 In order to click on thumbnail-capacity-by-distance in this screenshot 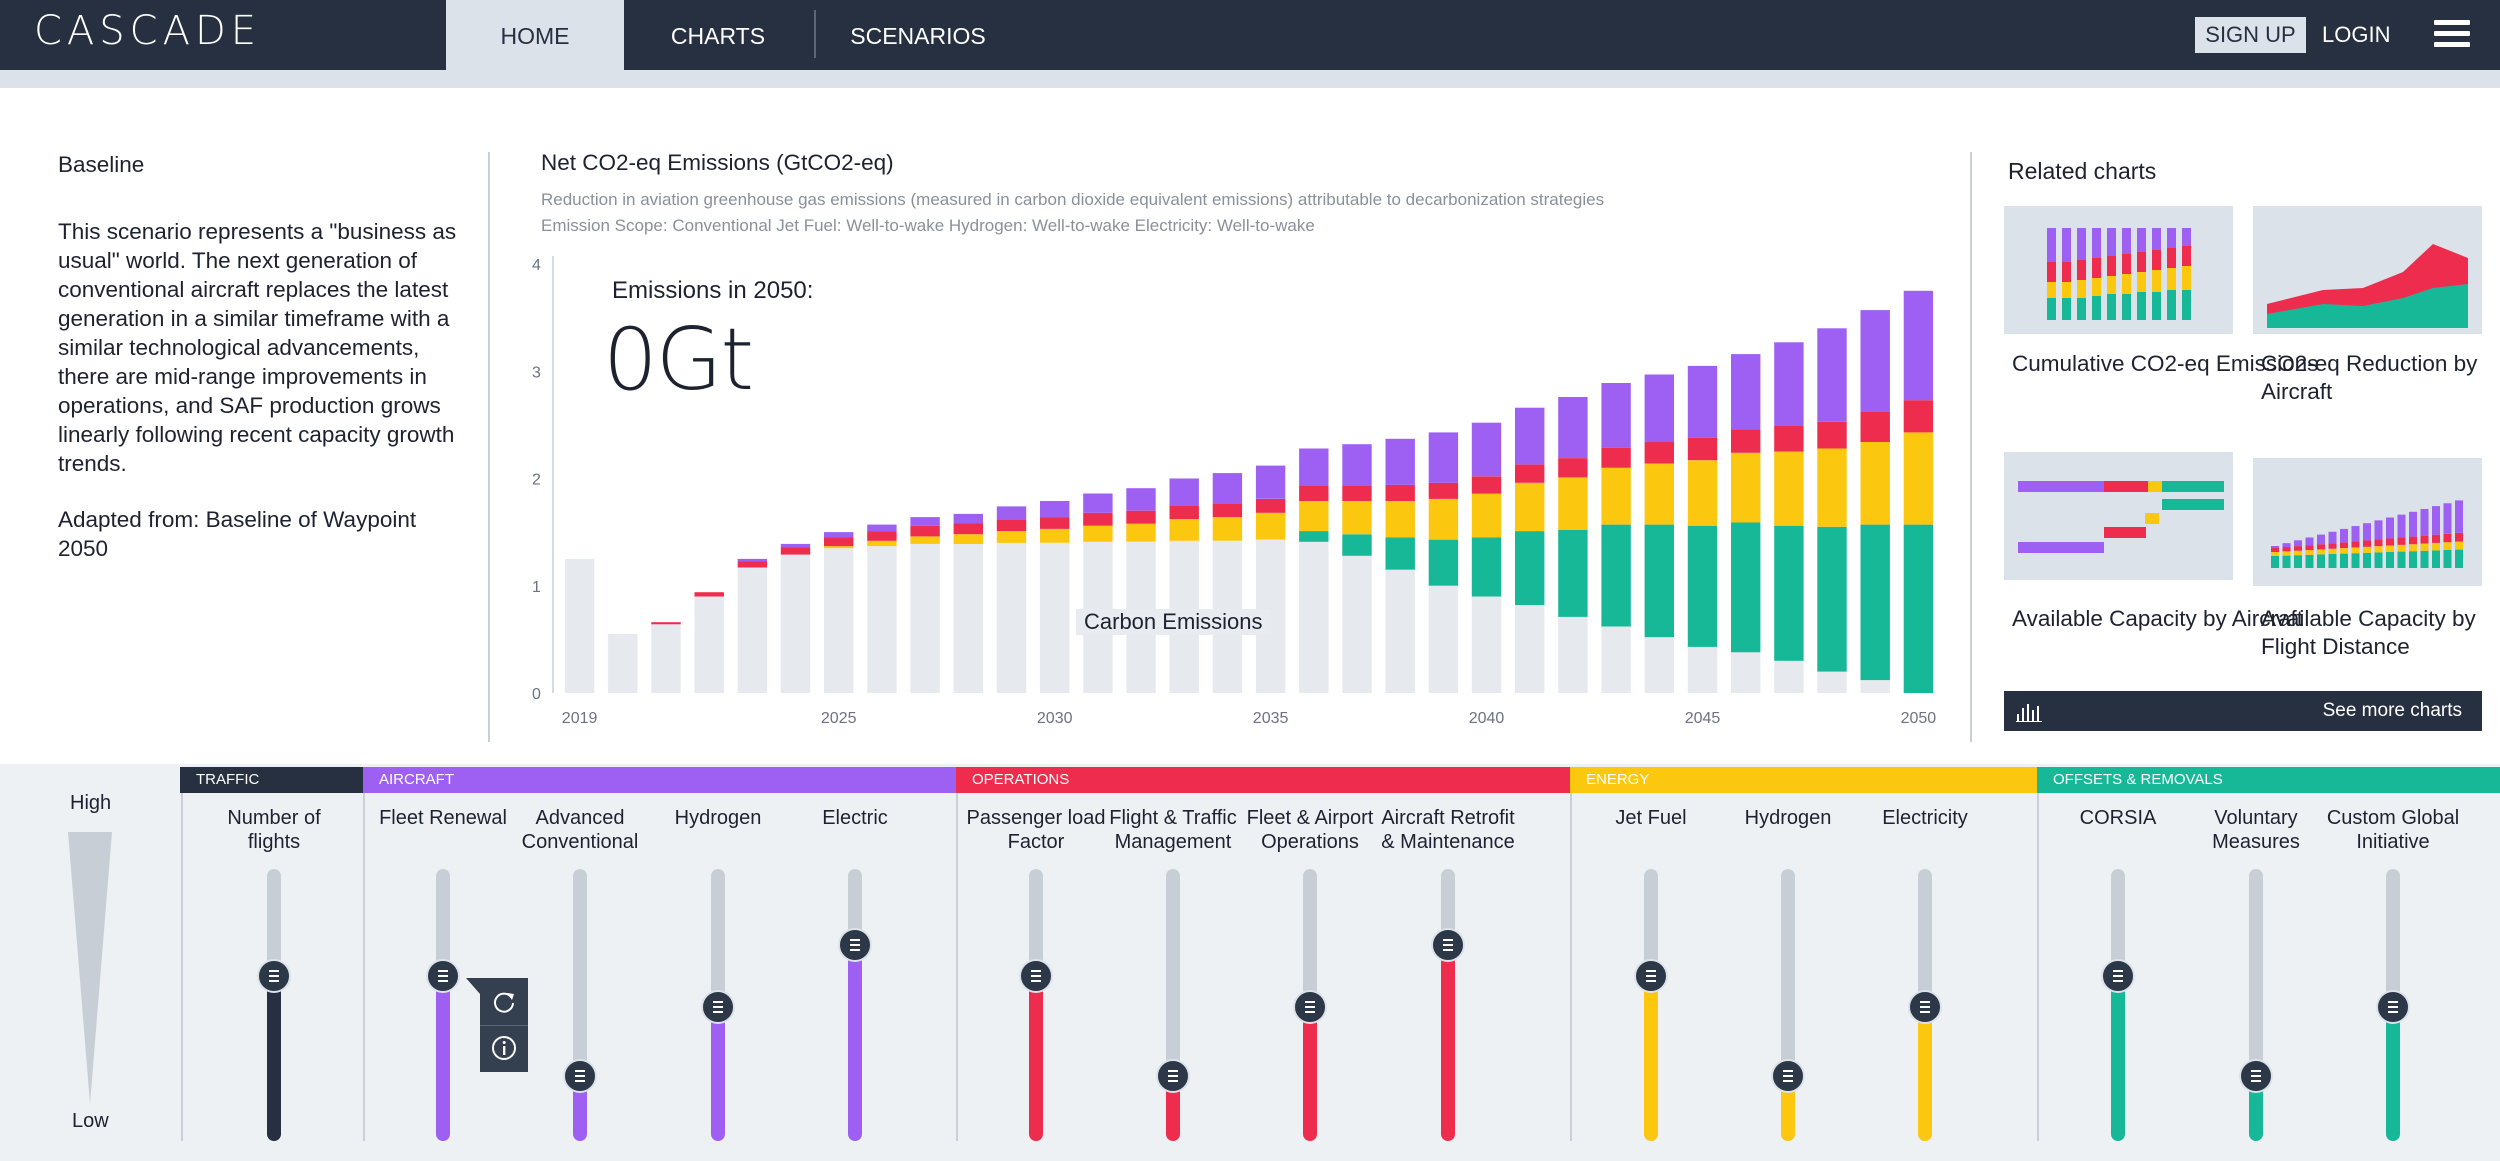, I will do `click(2367, 522)`.